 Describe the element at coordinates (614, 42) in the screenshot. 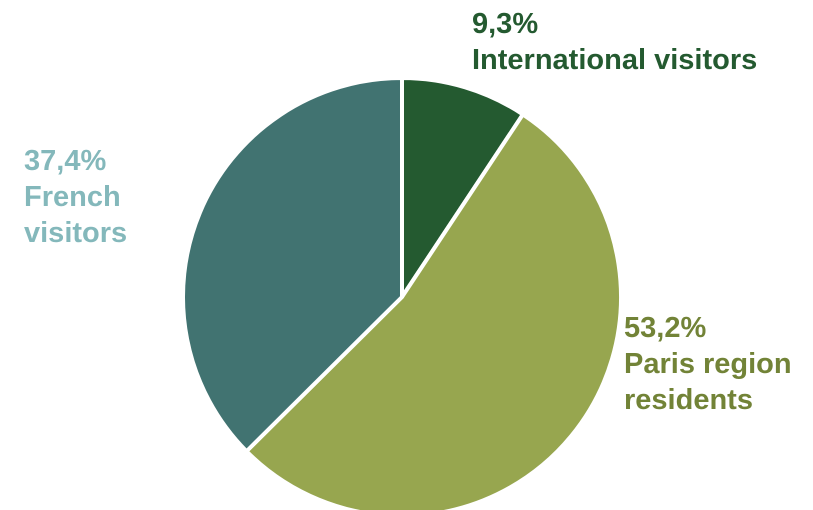

I see `label-international: 9,3% International visitors` at that location.